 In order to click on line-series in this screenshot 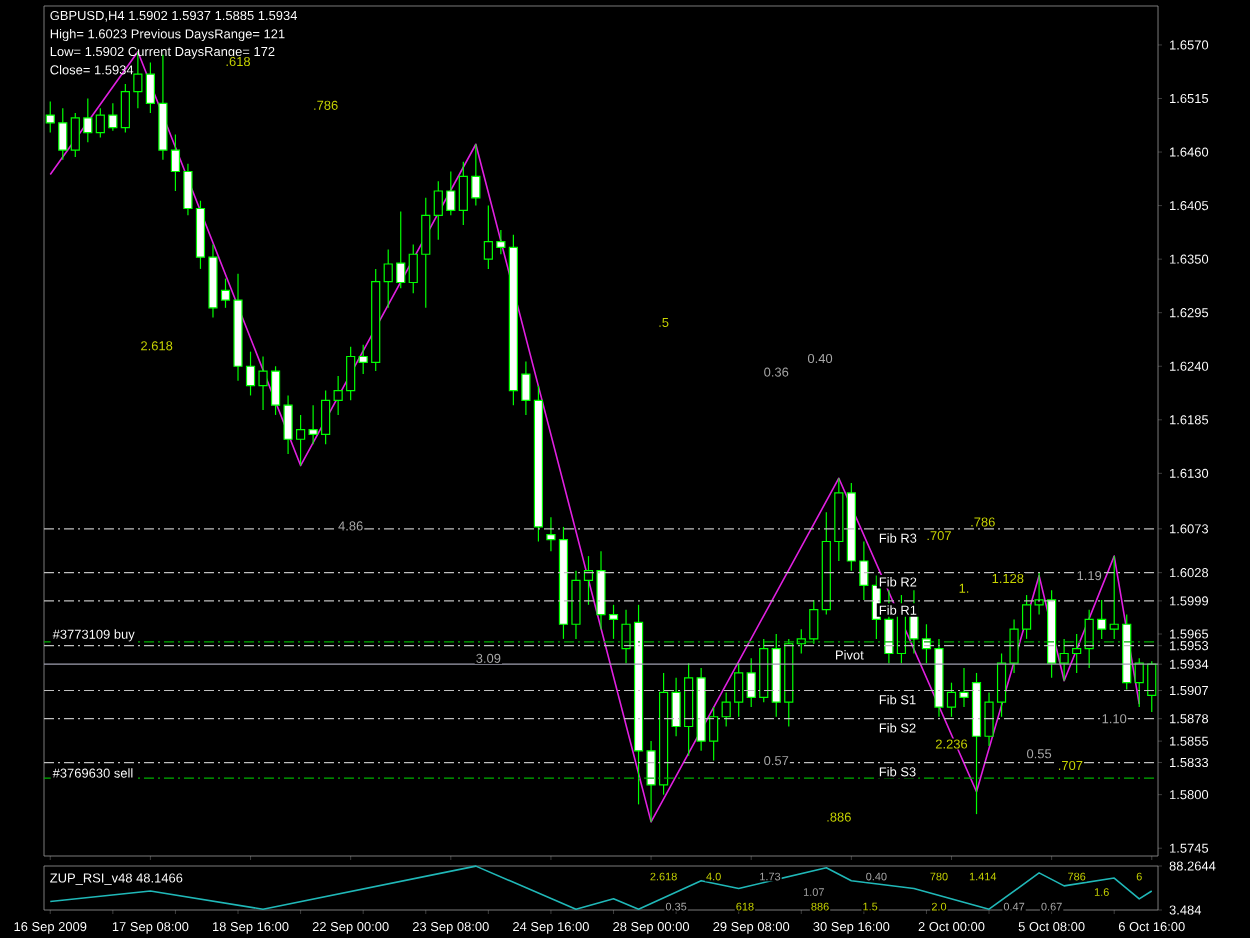, I will do `click(601, 888)`.